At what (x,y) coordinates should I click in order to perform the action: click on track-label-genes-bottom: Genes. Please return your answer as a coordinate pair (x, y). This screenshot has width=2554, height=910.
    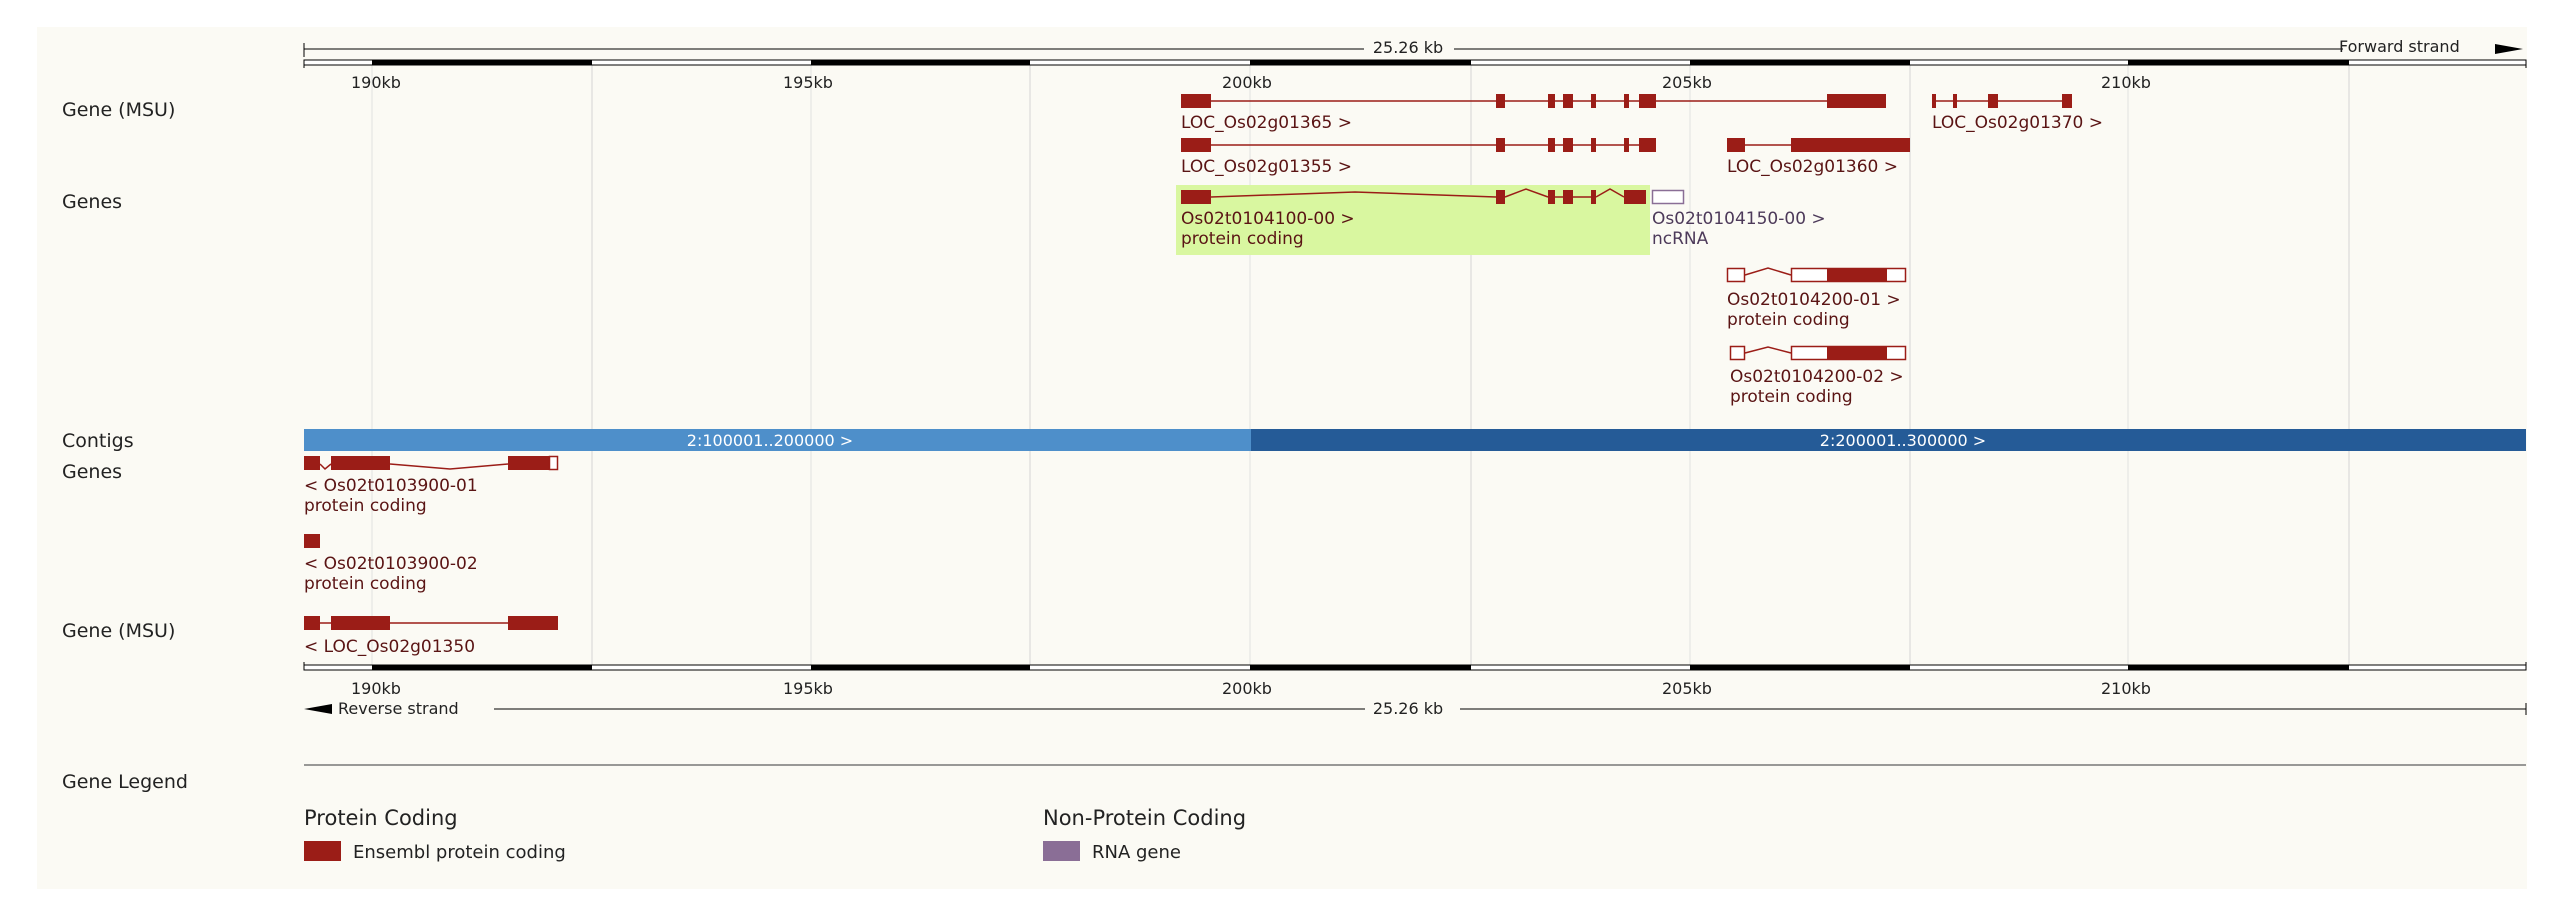
    Looking at the image, I should click on (92, 472).